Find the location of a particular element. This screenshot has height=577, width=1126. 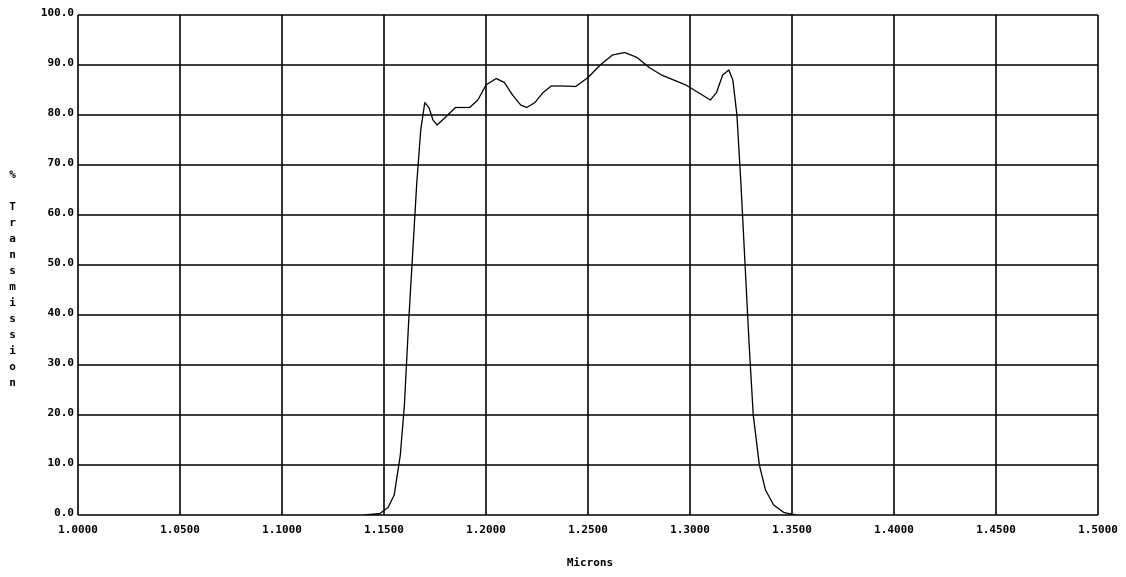

x-tick-label: 1.0000 is located at coordinates (78, 529).